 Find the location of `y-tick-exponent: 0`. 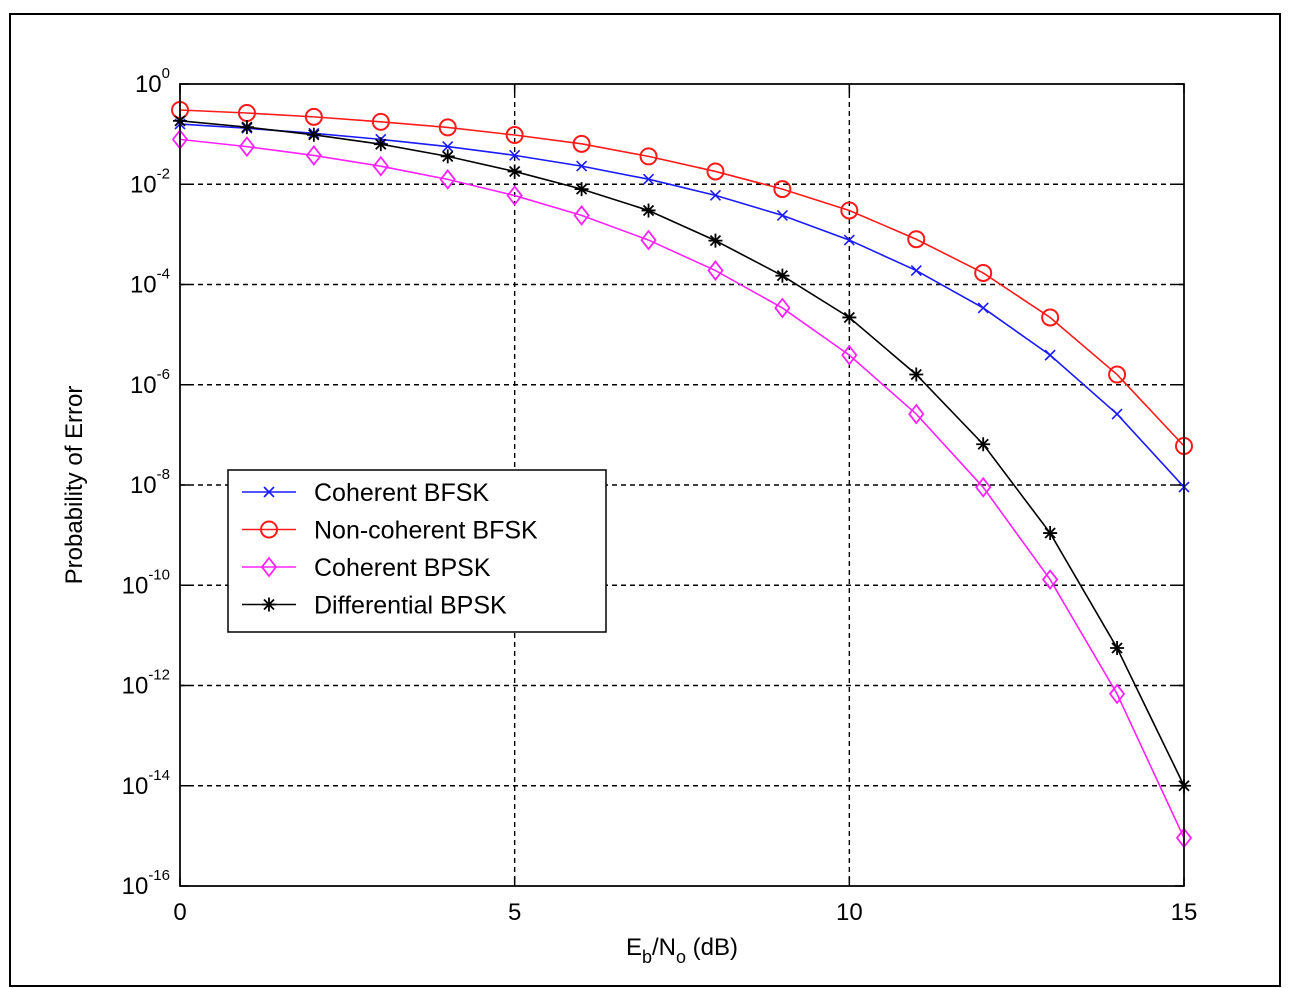

y-tick-exponent: 0 is located at coordinates (166, 73).